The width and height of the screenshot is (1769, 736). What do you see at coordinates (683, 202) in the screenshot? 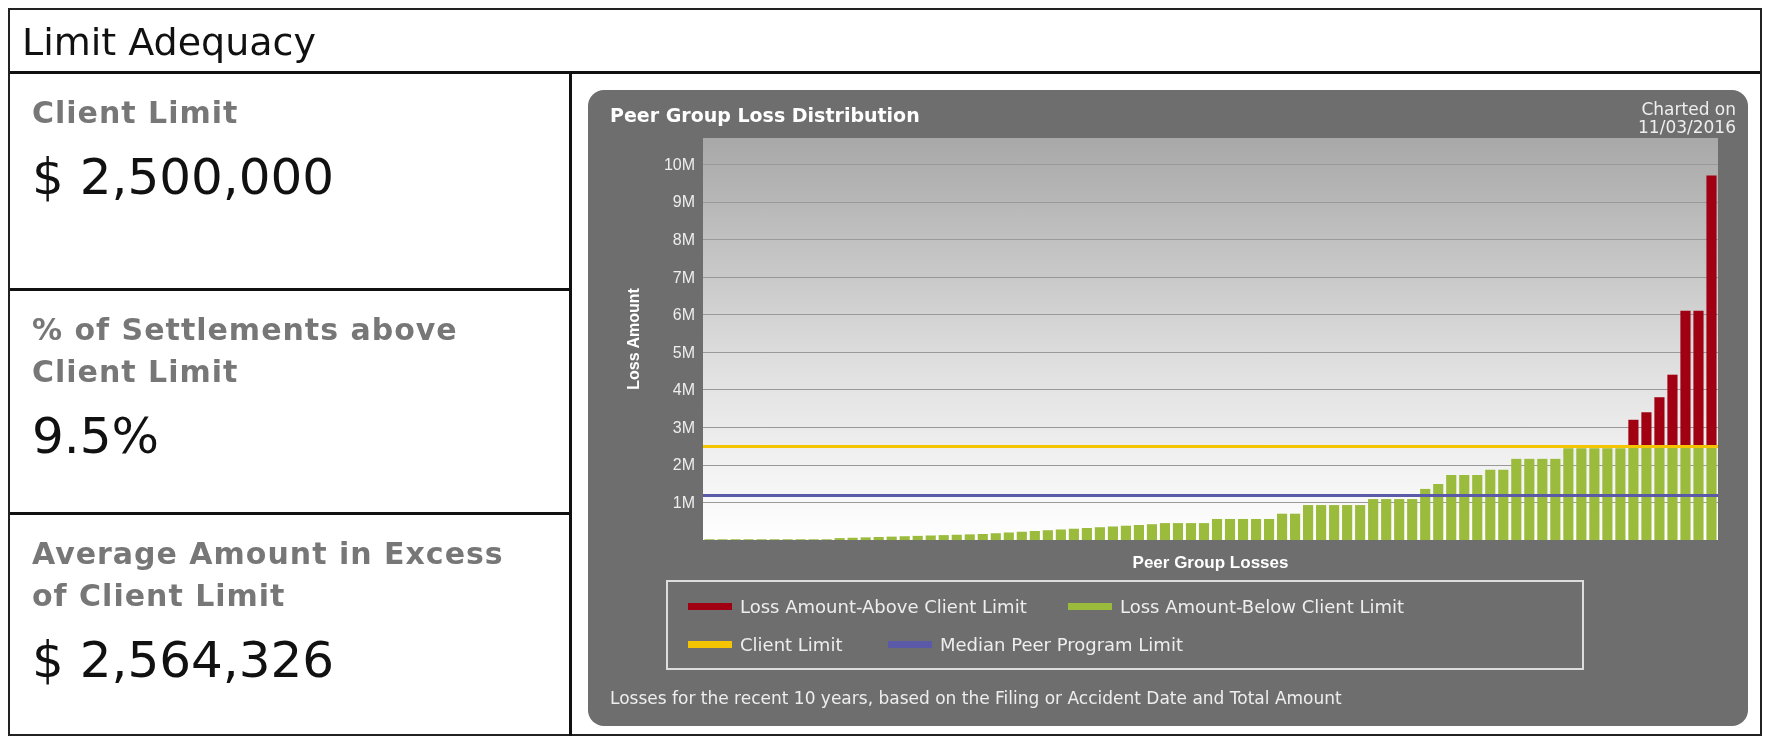
I see `y-tick-label: 9M` at bounding box center [683, 202].